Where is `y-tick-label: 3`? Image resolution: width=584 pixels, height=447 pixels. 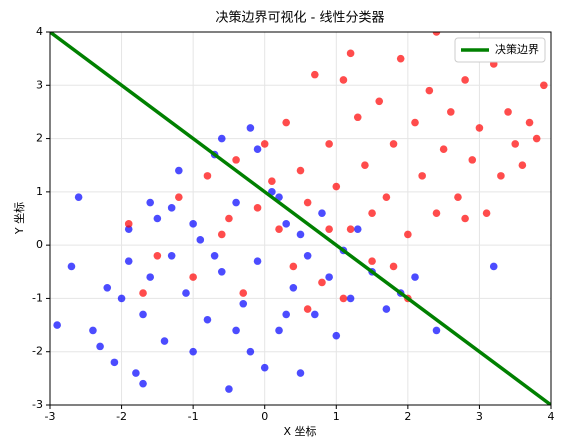
y-tick-label: 3 is located at coordinates (39, 84).